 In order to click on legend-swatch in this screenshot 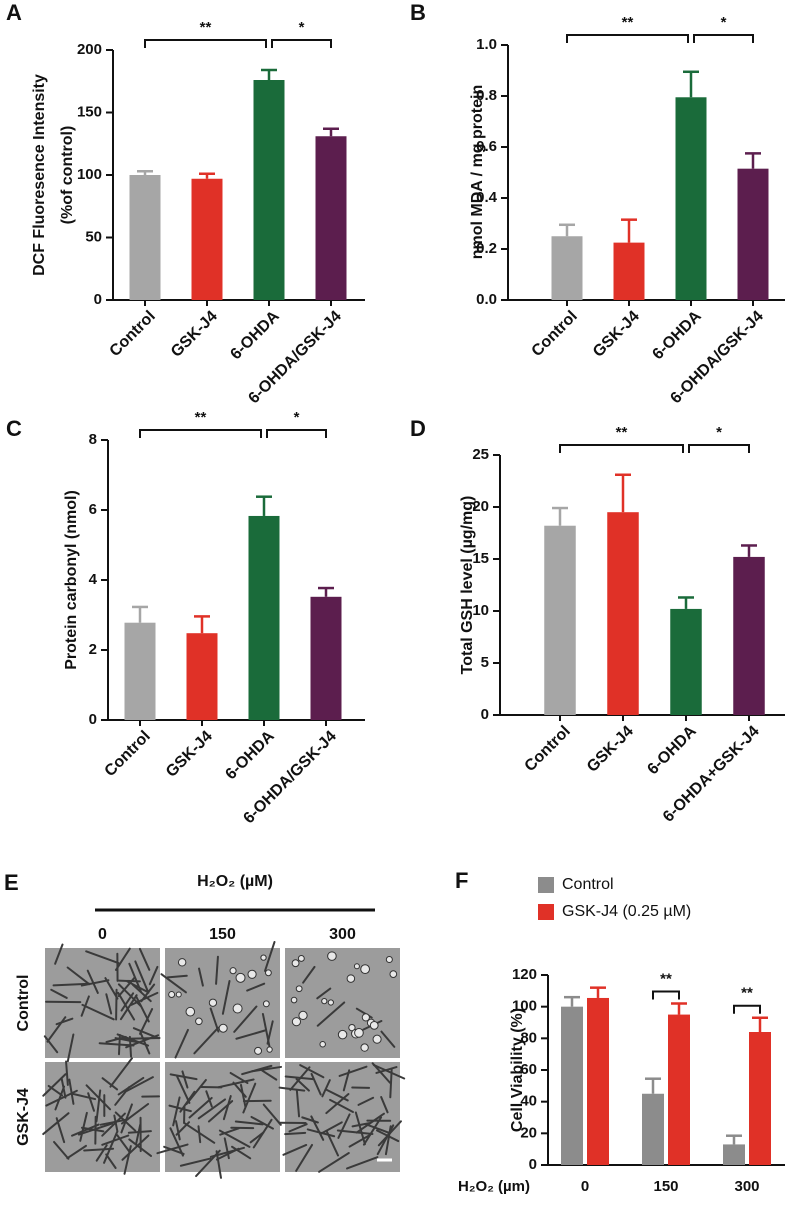, I will do `click(546, 912)`.